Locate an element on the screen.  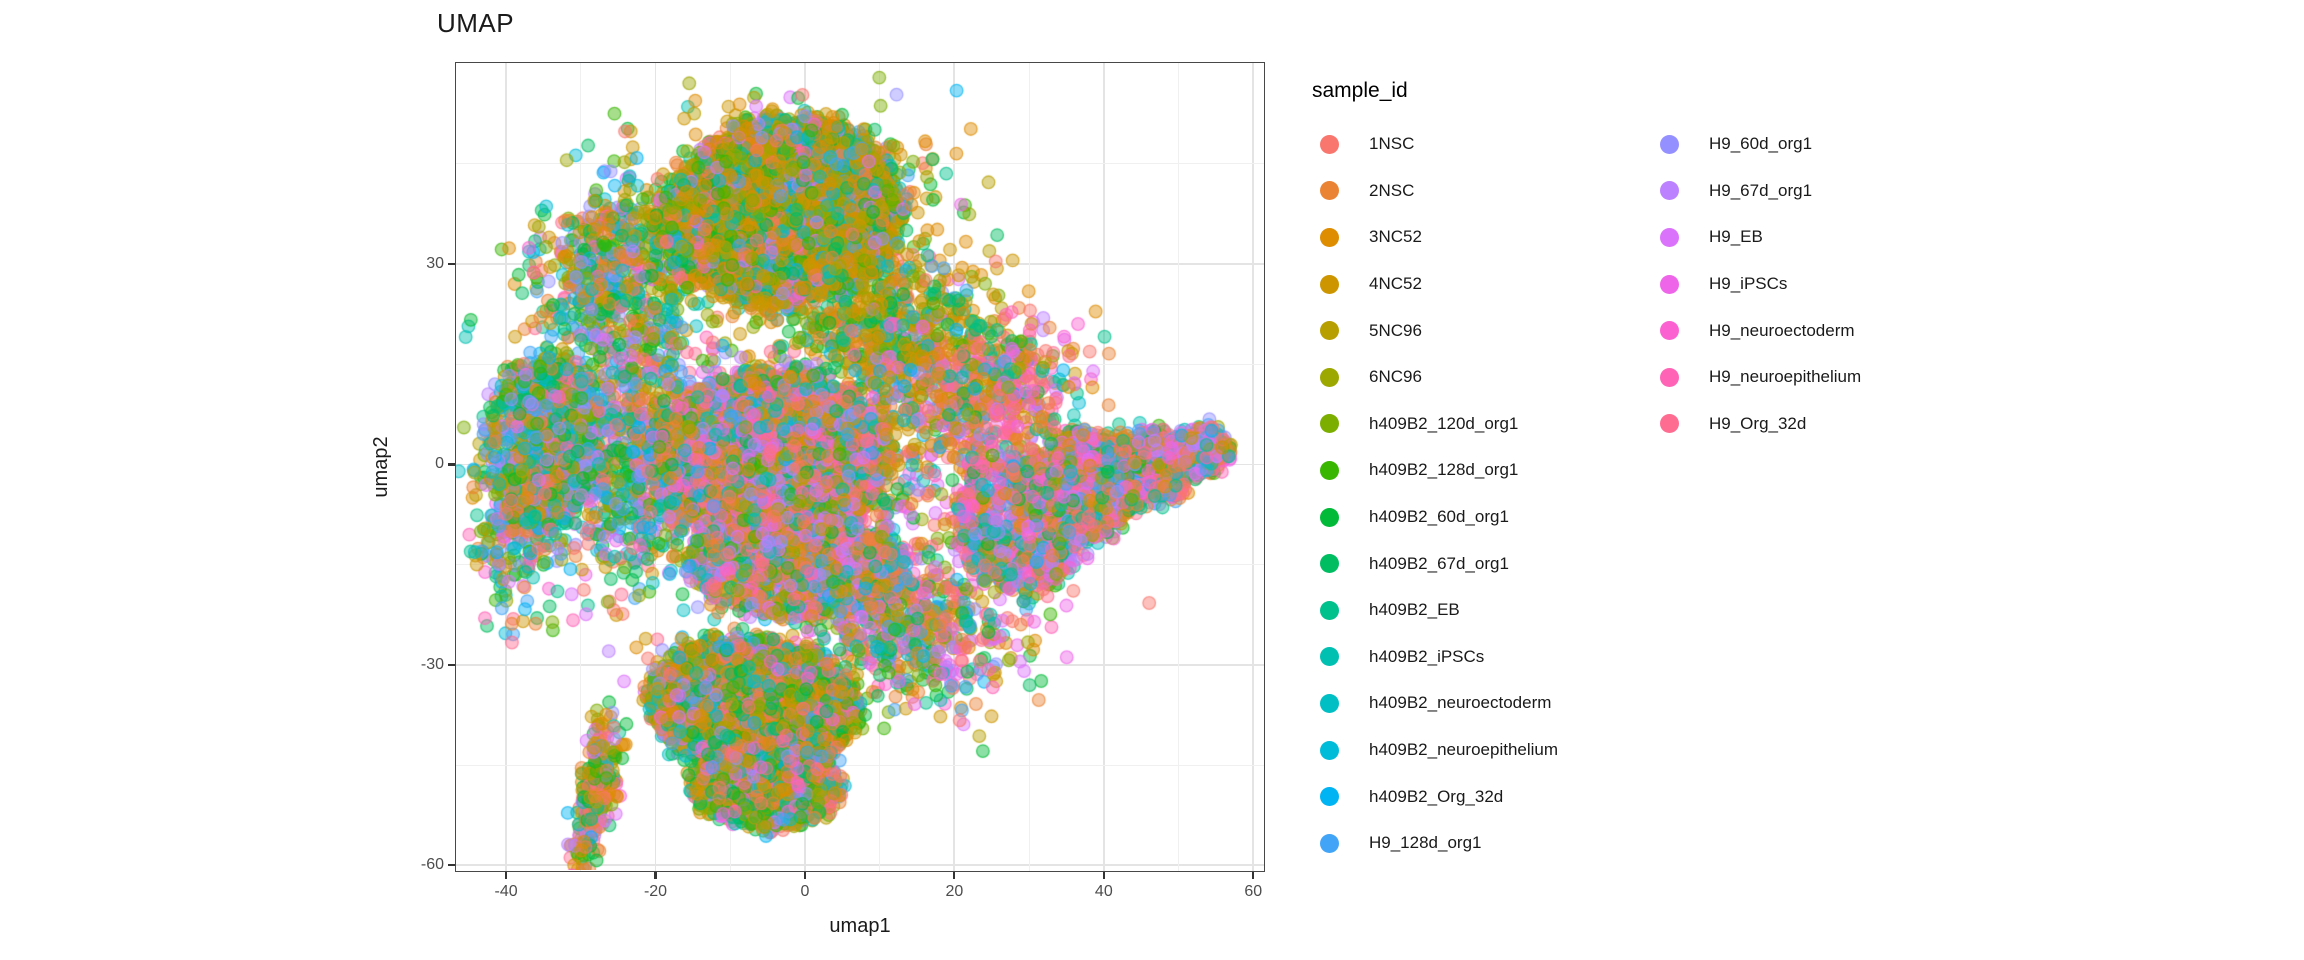
legend-item-label: 3NC52 is located at coordinates (1395, 237).